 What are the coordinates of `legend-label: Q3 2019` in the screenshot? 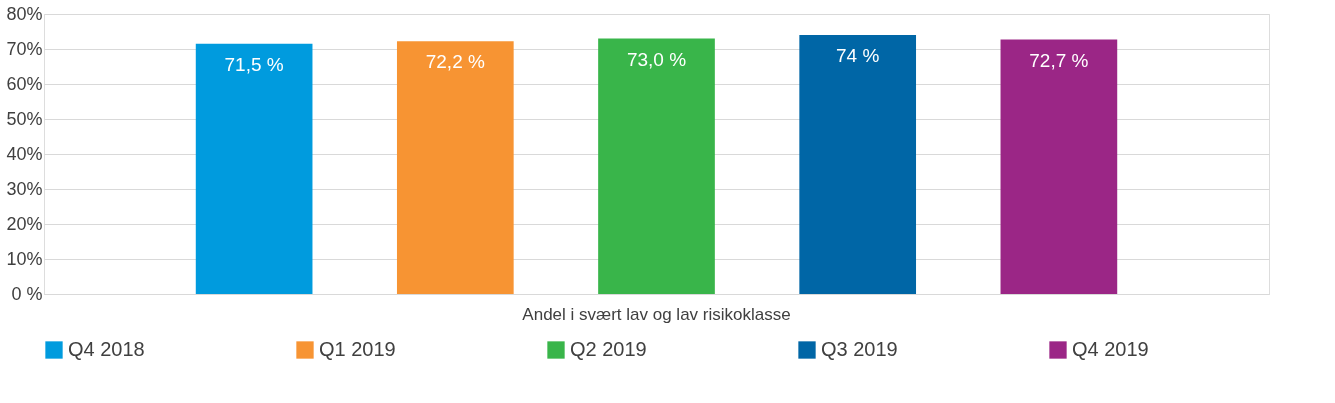 It's located at (859, 349).